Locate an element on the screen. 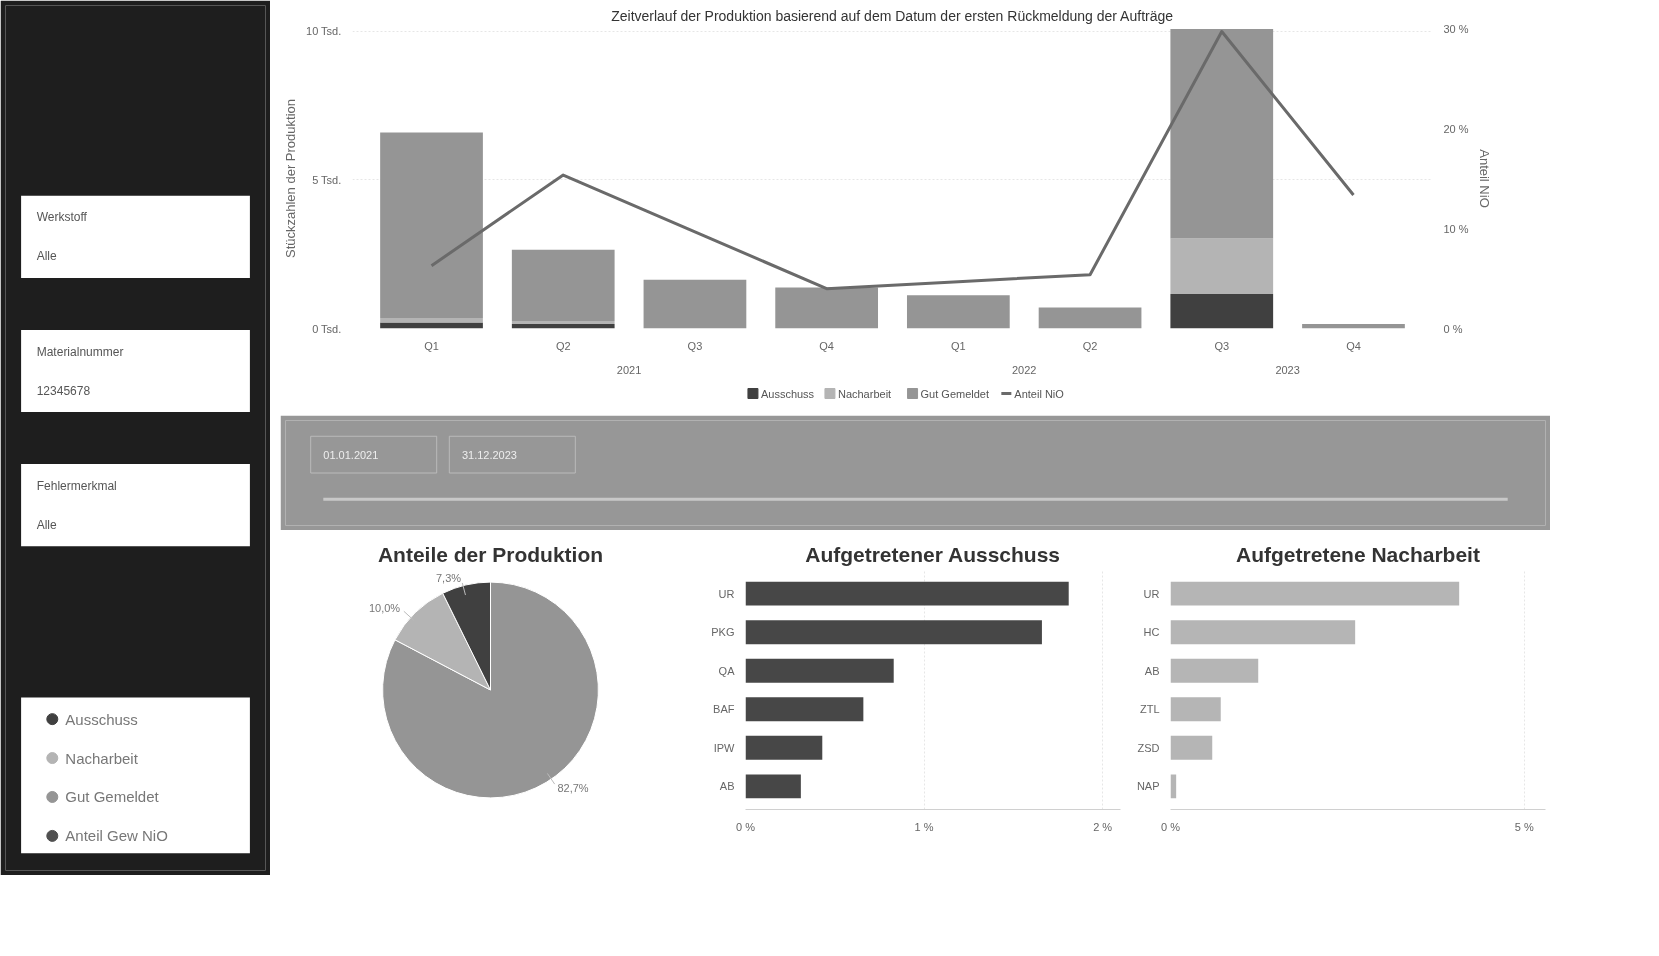 This screenshot has height=956, width=1659. y2-tick-label: 10 % is located at coordinates (1456, 228).